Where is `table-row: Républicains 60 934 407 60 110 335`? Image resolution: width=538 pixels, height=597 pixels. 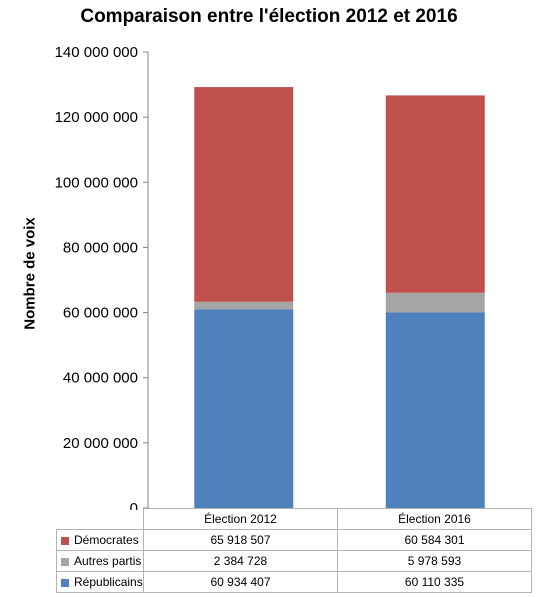 table-row: Républicains 60 934 407 60 110 335 is located at coordinates (294, 582).